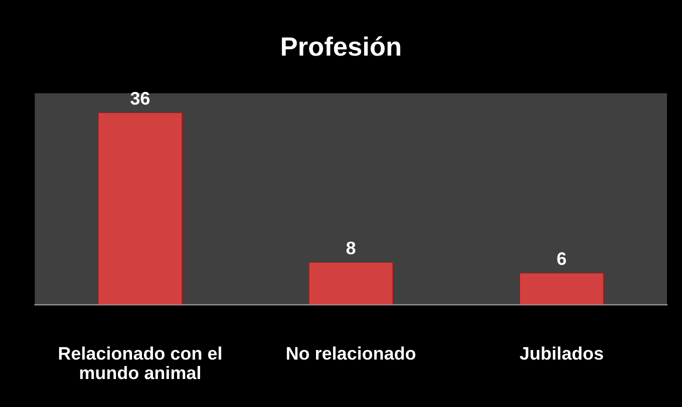 The width and height of the screenshot is (682, 407). What do you see at coordinates (562, 353) in the screenshot?
I see `x-tick-label: Jubilados` at bounding box center [562, 353].